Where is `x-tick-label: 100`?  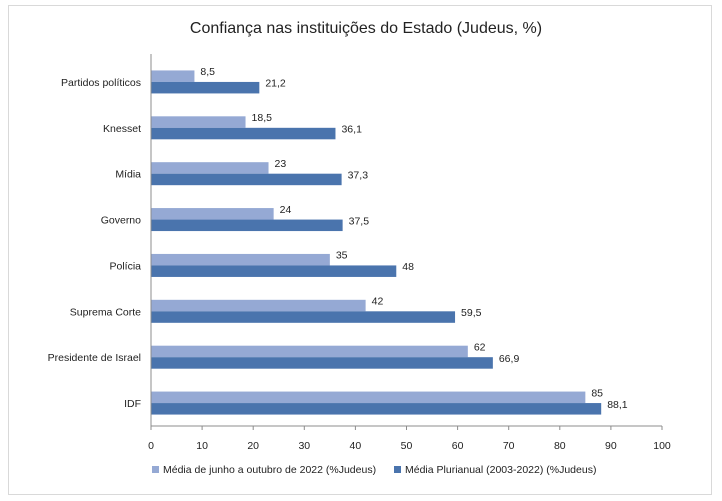
x-tick-label: 100 is located at coordinates (662, 446).